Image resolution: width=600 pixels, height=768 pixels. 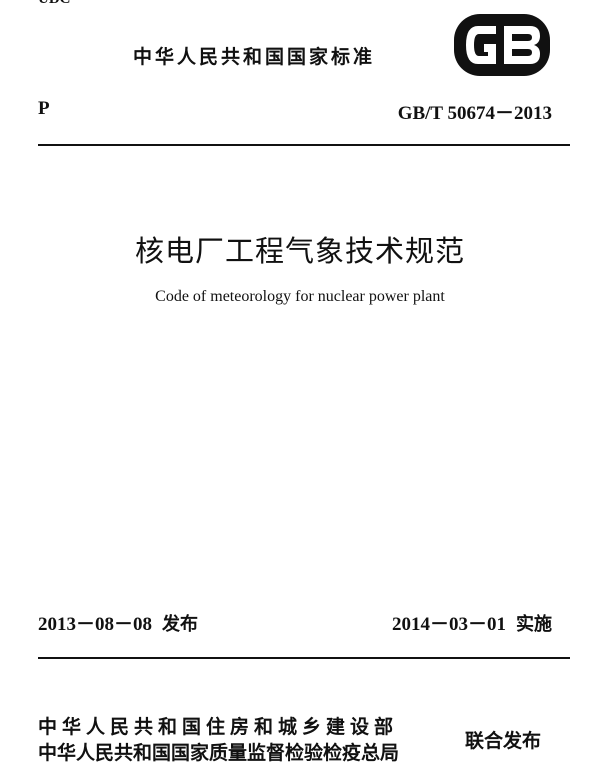 I want to click on issue-date: 2013－08－08 发布, so click(x=118, y=622).